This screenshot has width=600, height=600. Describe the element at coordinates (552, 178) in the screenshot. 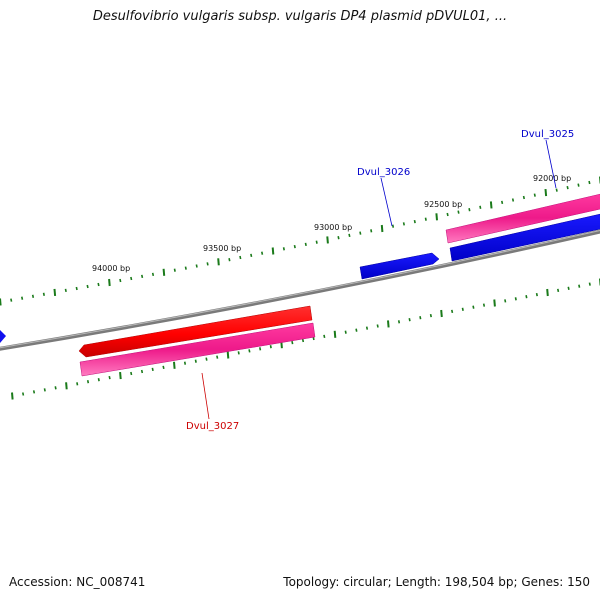

I see `tick-label-92000: 92000 bp` at that location.